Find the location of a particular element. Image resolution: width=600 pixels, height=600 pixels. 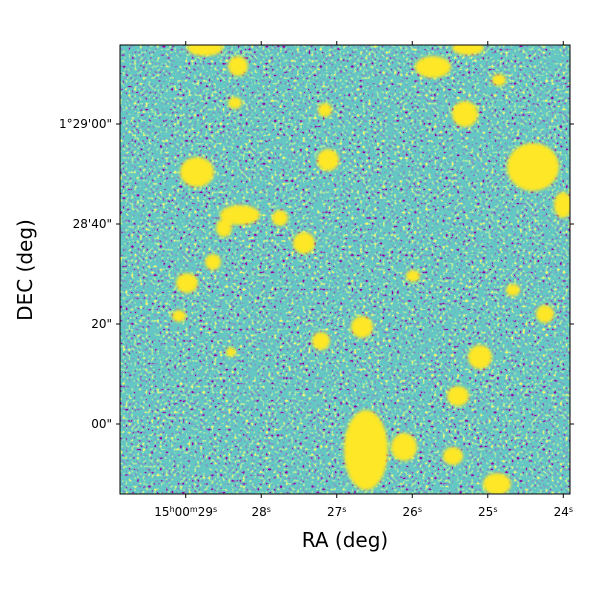

y-axis-label: DEC (deg) is located at coordinates (25, 270).